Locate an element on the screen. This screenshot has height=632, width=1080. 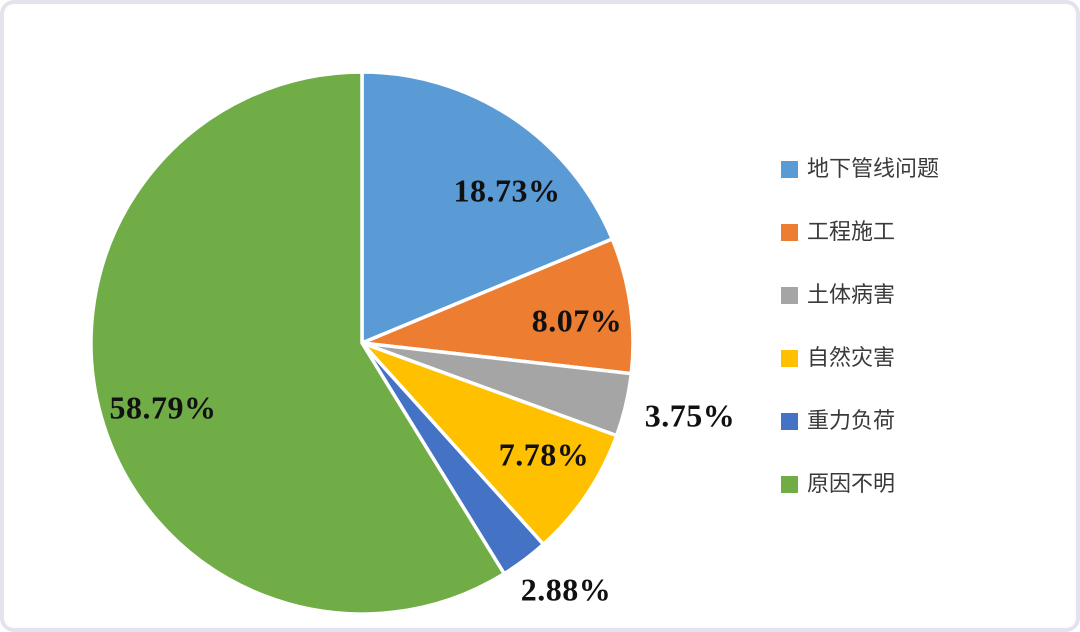
legend-item-2: 工程施工 is located at coordinates (860, 232).